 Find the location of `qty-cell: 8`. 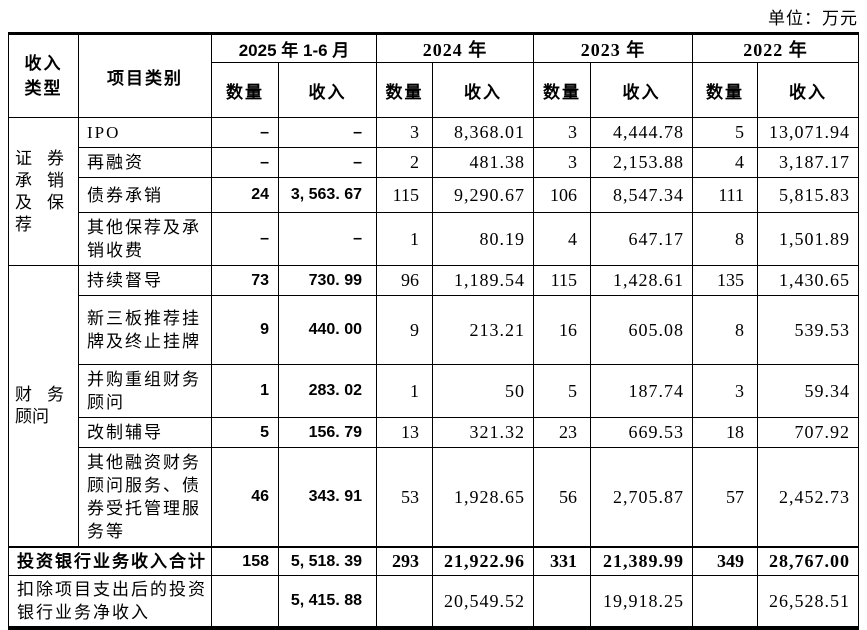

qty-cell: 8 is located at coordinates (725, 330).